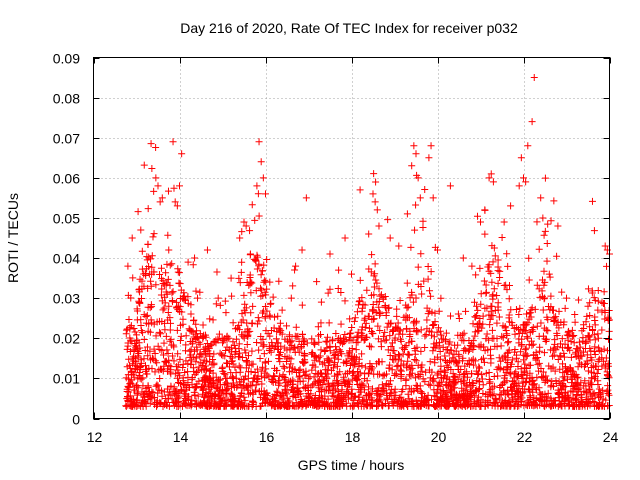 The height and width of the screenshot is (480, 640). Describe the element at coordinates (66, 99) in the screenshot. I see `y-tick-label: 0.08` at that location.